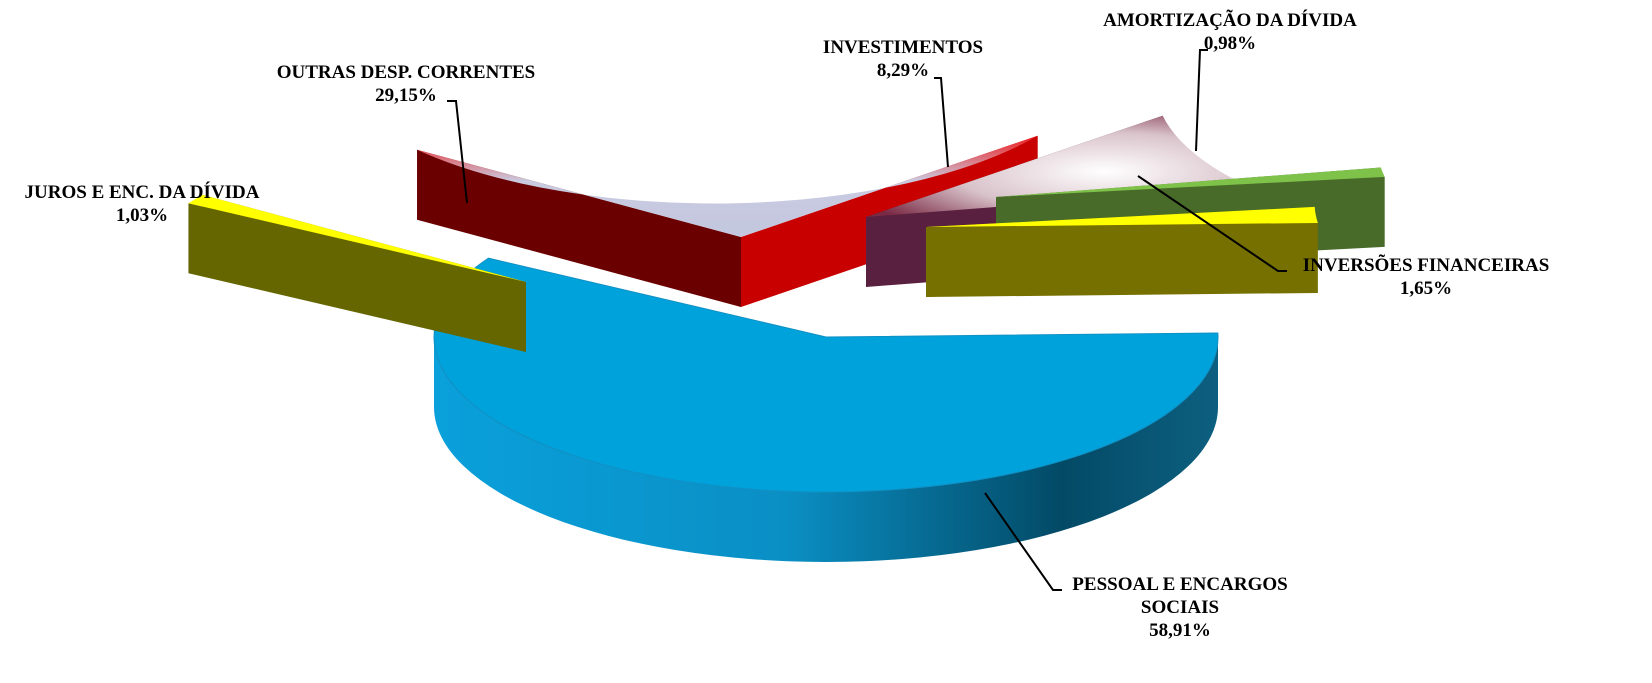 Image resolution: width=1652 pixels, height=683 pixels. Describe the element at coordinates (406, 95) in the screenshot. I see `data-value-outras-desp-correntes: 29,15%` at that location.